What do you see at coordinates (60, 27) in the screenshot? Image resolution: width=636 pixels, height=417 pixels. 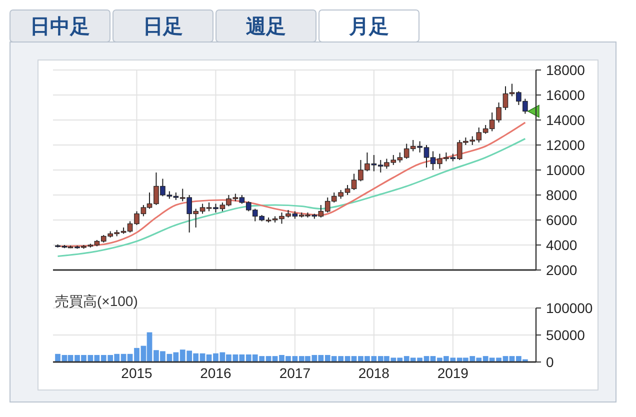 I see `text: 日中足` at bounding box center [60, 27].